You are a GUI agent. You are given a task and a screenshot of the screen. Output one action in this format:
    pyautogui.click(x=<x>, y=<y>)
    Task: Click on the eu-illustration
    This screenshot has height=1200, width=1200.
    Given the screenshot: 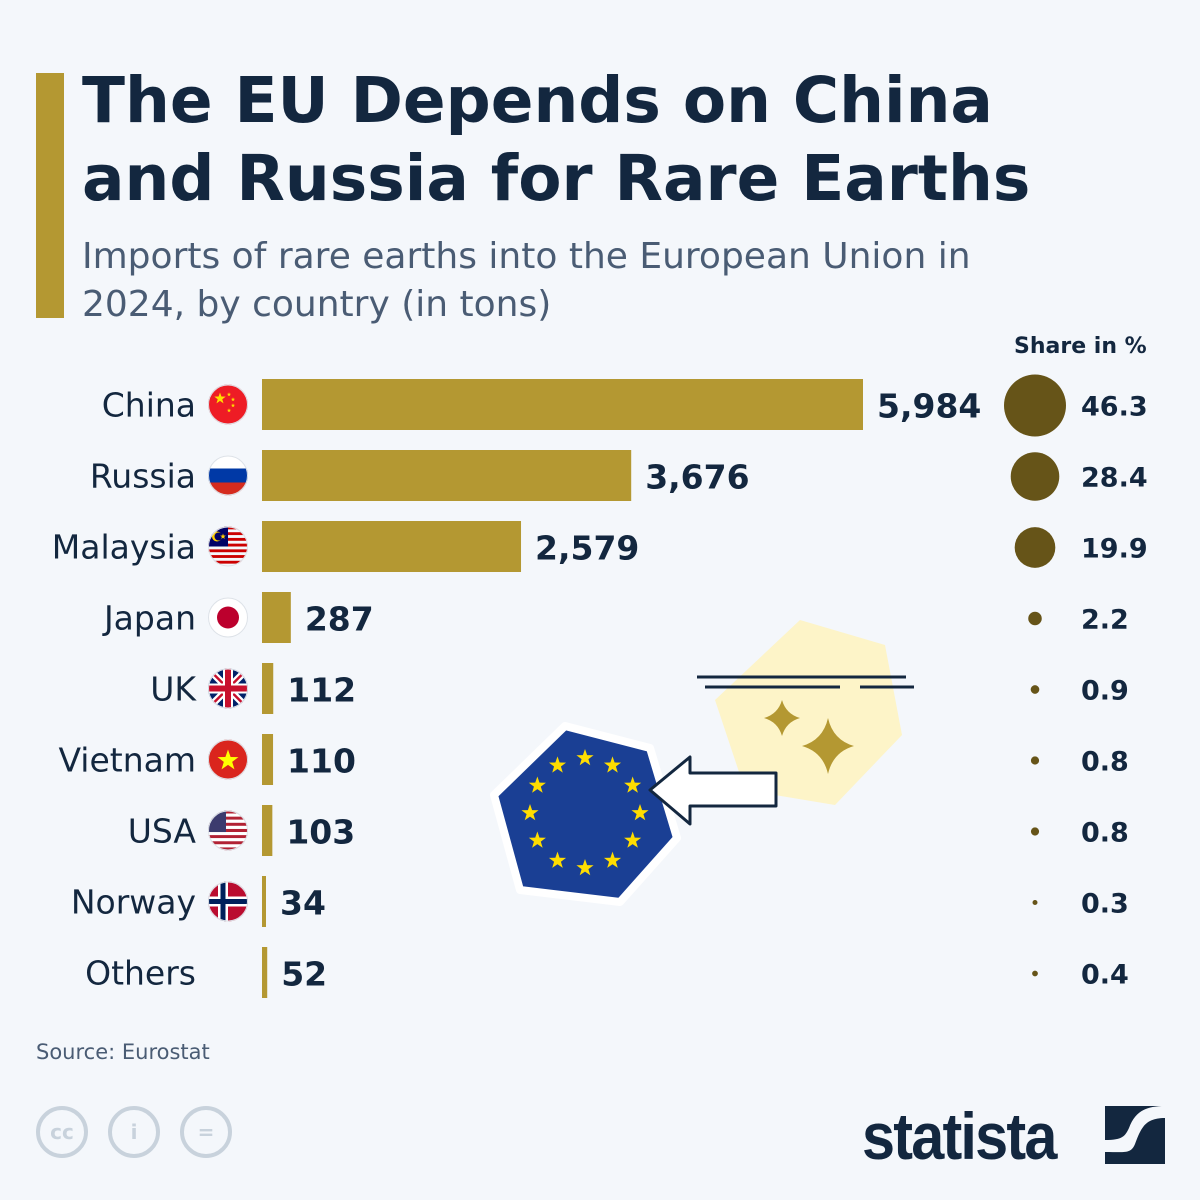 What is the action you would take?
    pyautogui.click(x=702, y=763)
    